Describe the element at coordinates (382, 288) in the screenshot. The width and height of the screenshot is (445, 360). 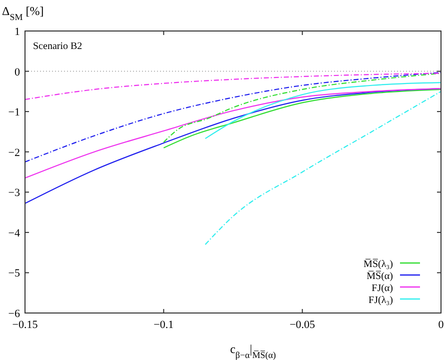
I see `legend-label: FJ(α)` at that location.